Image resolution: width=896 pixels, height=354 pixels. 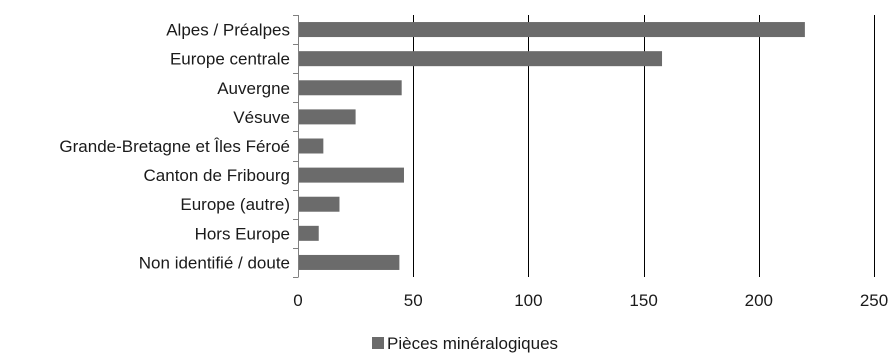 What do you see at coordinates (217, 175) in the screenshot?
I see `category-label: Canton de Fribourg` at bounding box center [217, 175].